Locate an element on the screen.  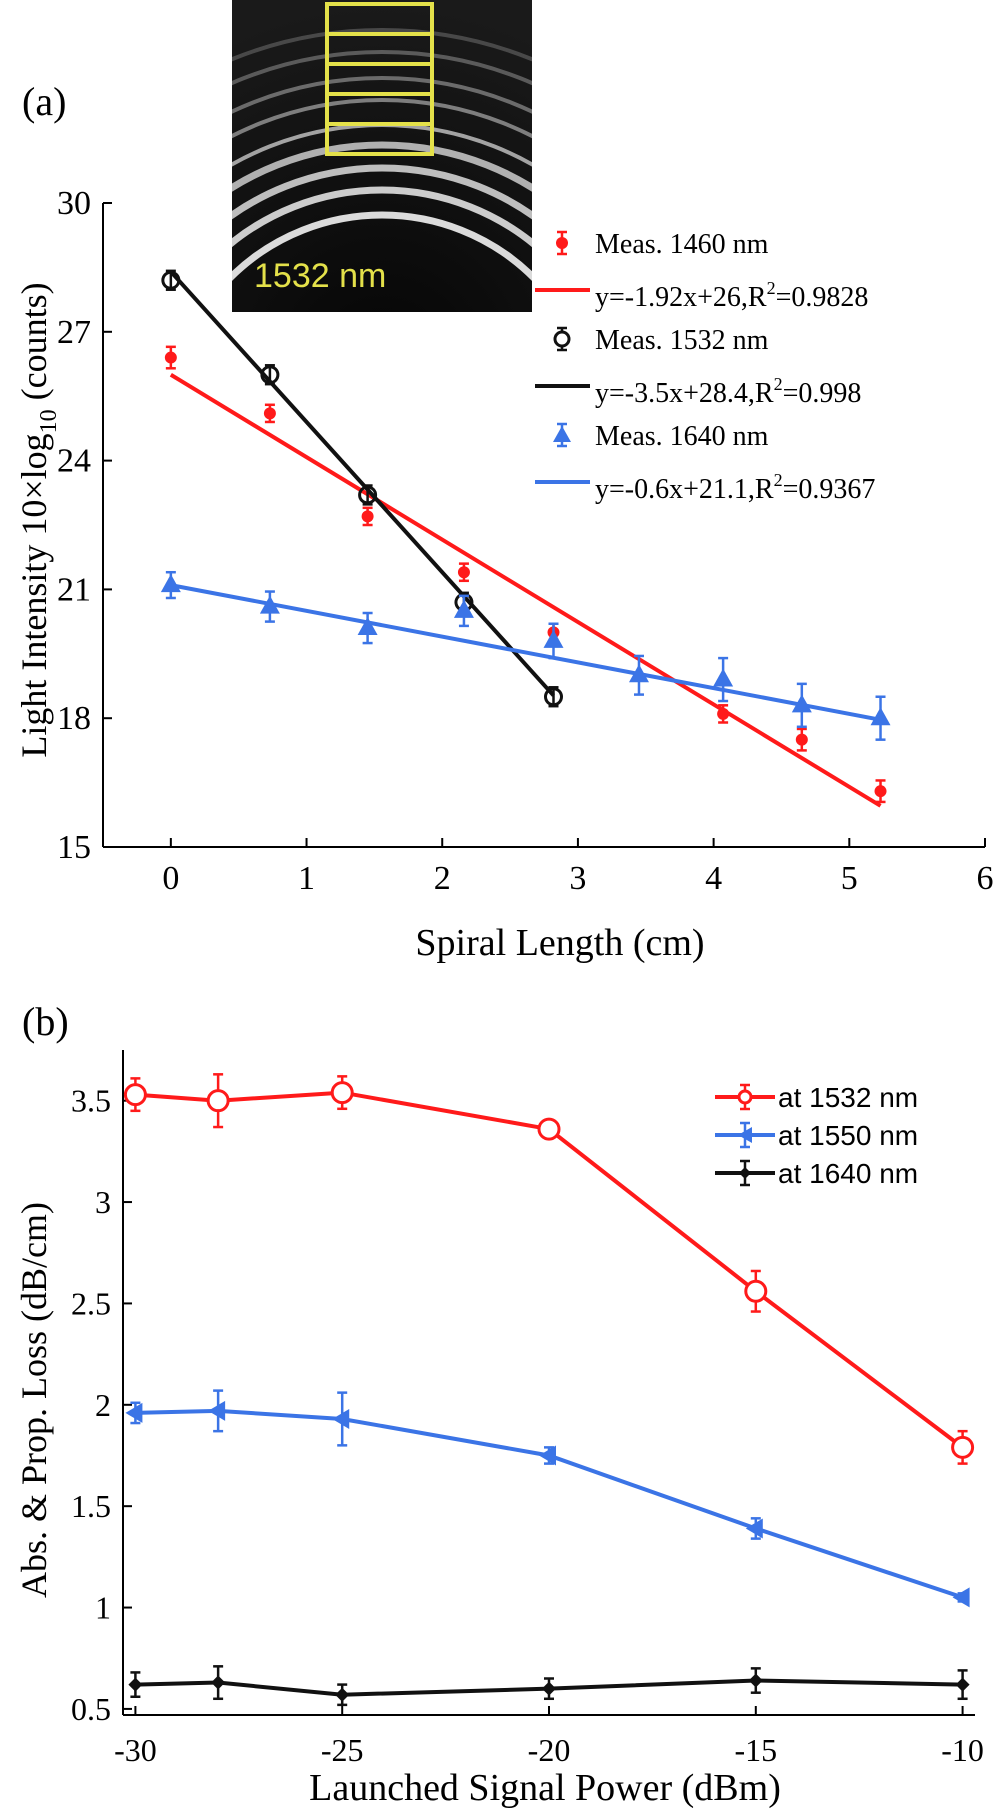
panel-a-label: (a) is located at coordinates (44, 101).